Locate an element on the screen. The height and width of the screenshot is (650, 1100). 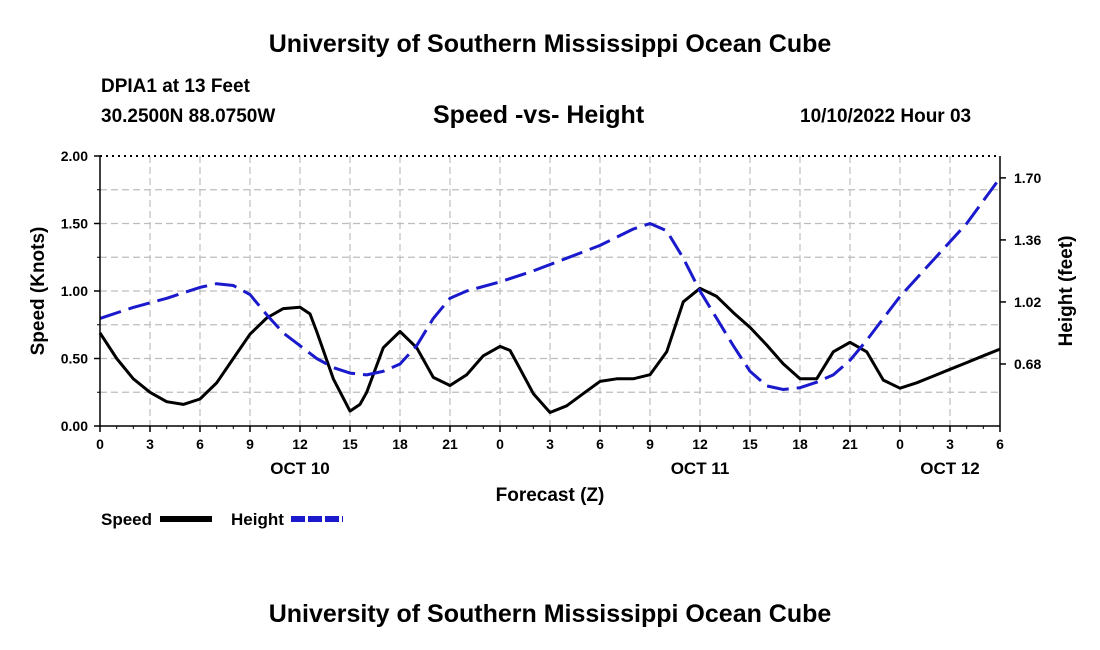
y2-tick-label: 1.36 is located at coordinates (1027, 240).